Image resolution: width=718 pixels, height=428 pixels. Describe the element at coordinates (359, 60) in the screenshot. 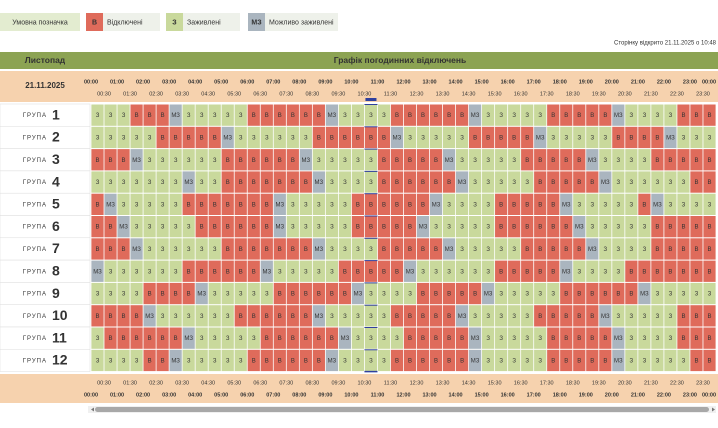

I see `header-bar` at that location.